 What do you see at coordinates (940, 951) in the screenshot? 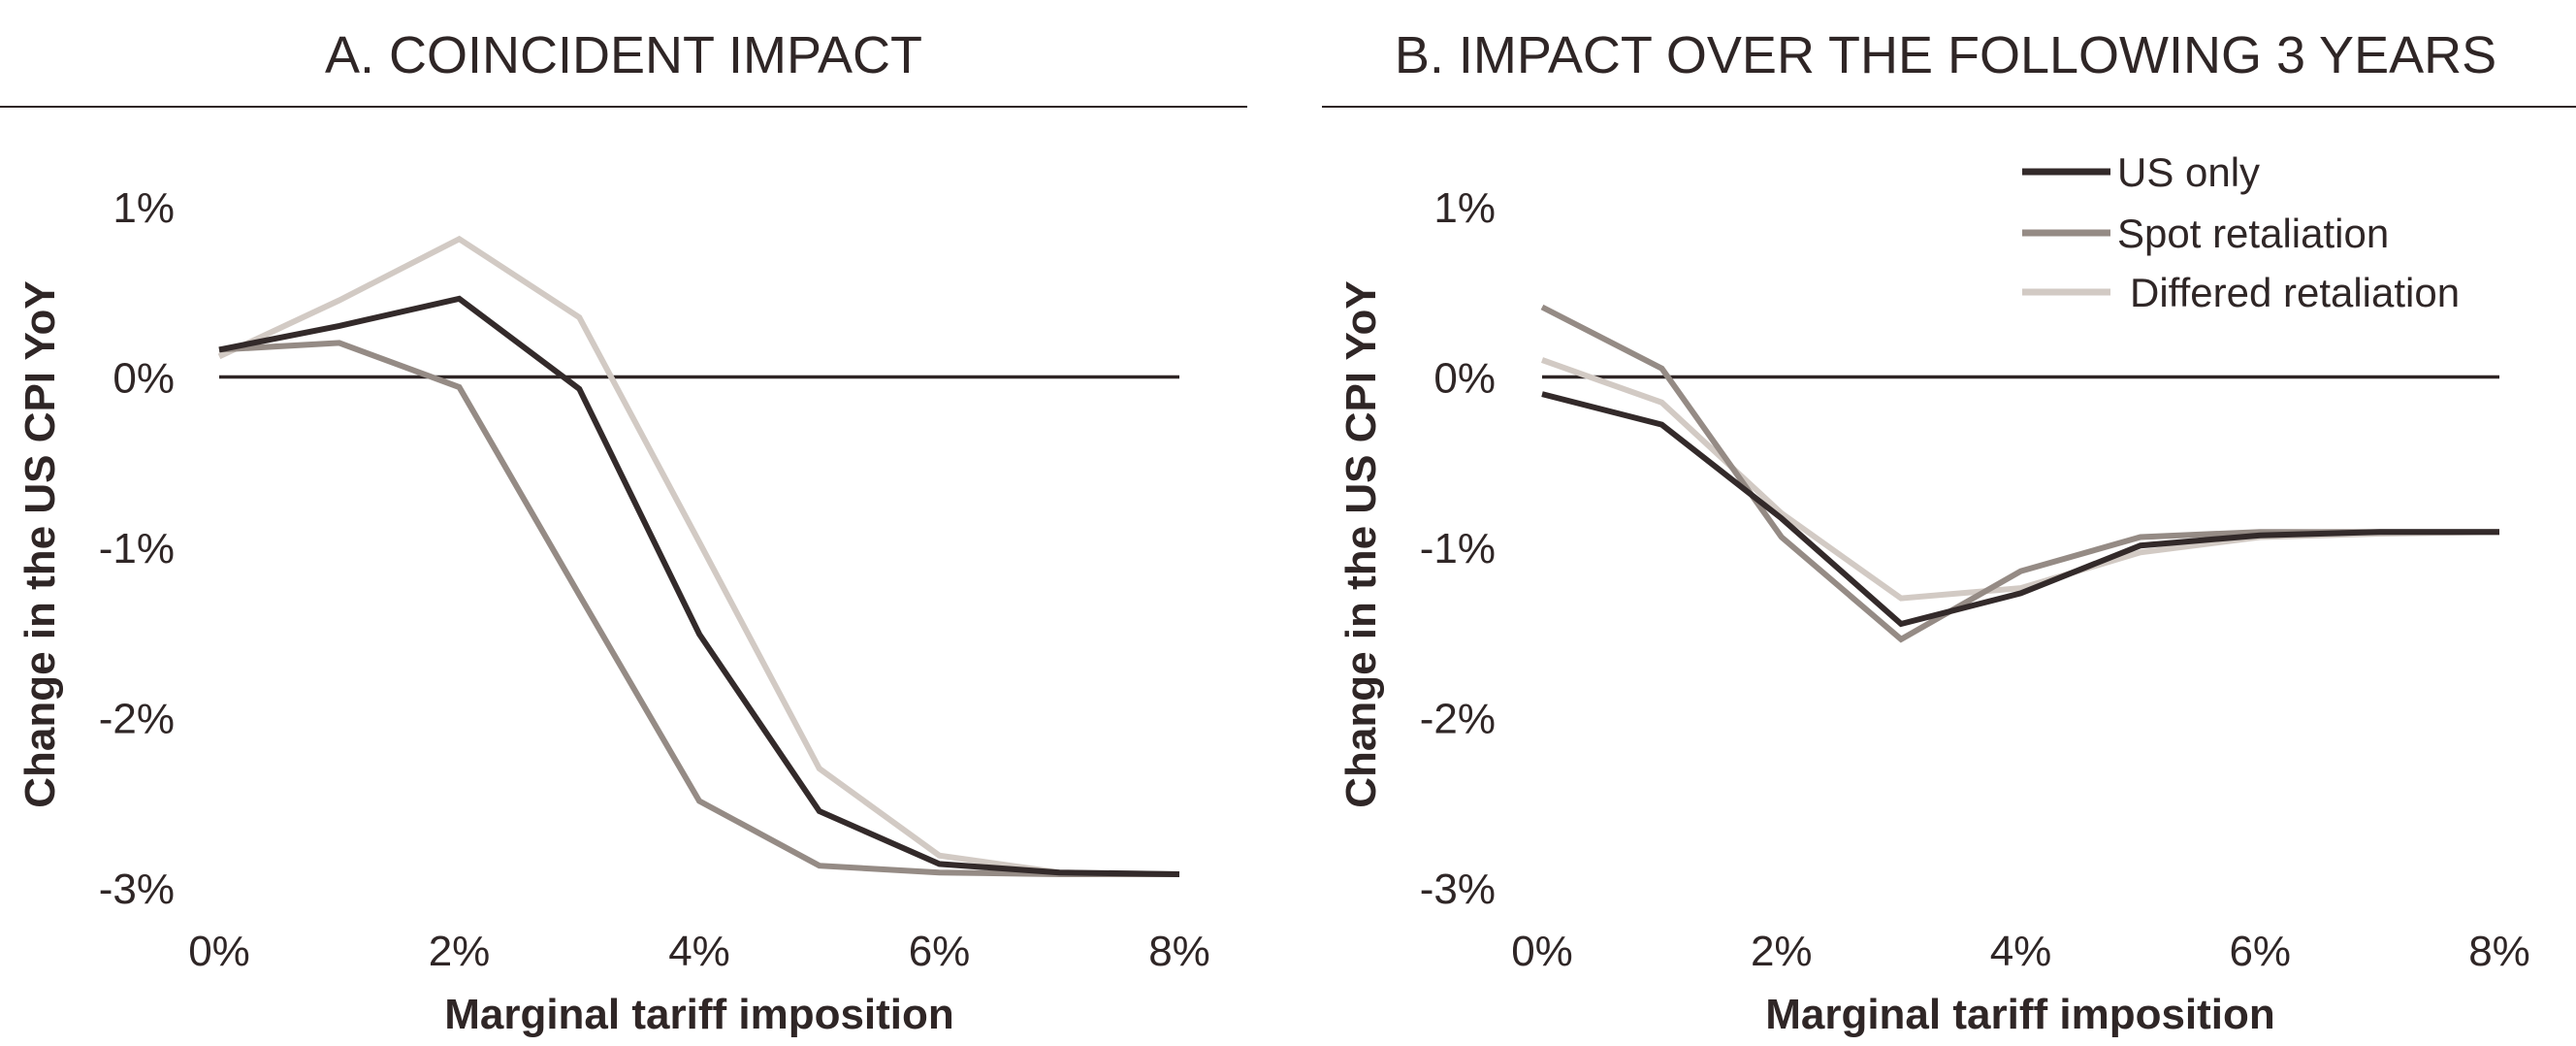
I see `panel-a-x-tick-label: 6%` at bounding box center [940, 951].